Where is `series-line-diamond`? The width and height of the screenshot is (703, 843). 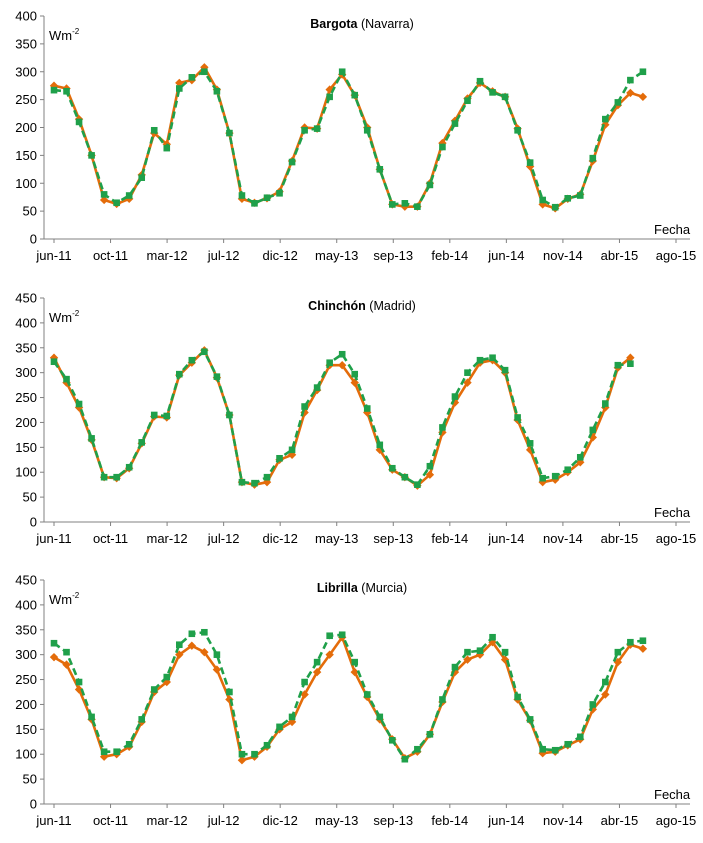
series-line-diamond is located at coordinates (348, 138).